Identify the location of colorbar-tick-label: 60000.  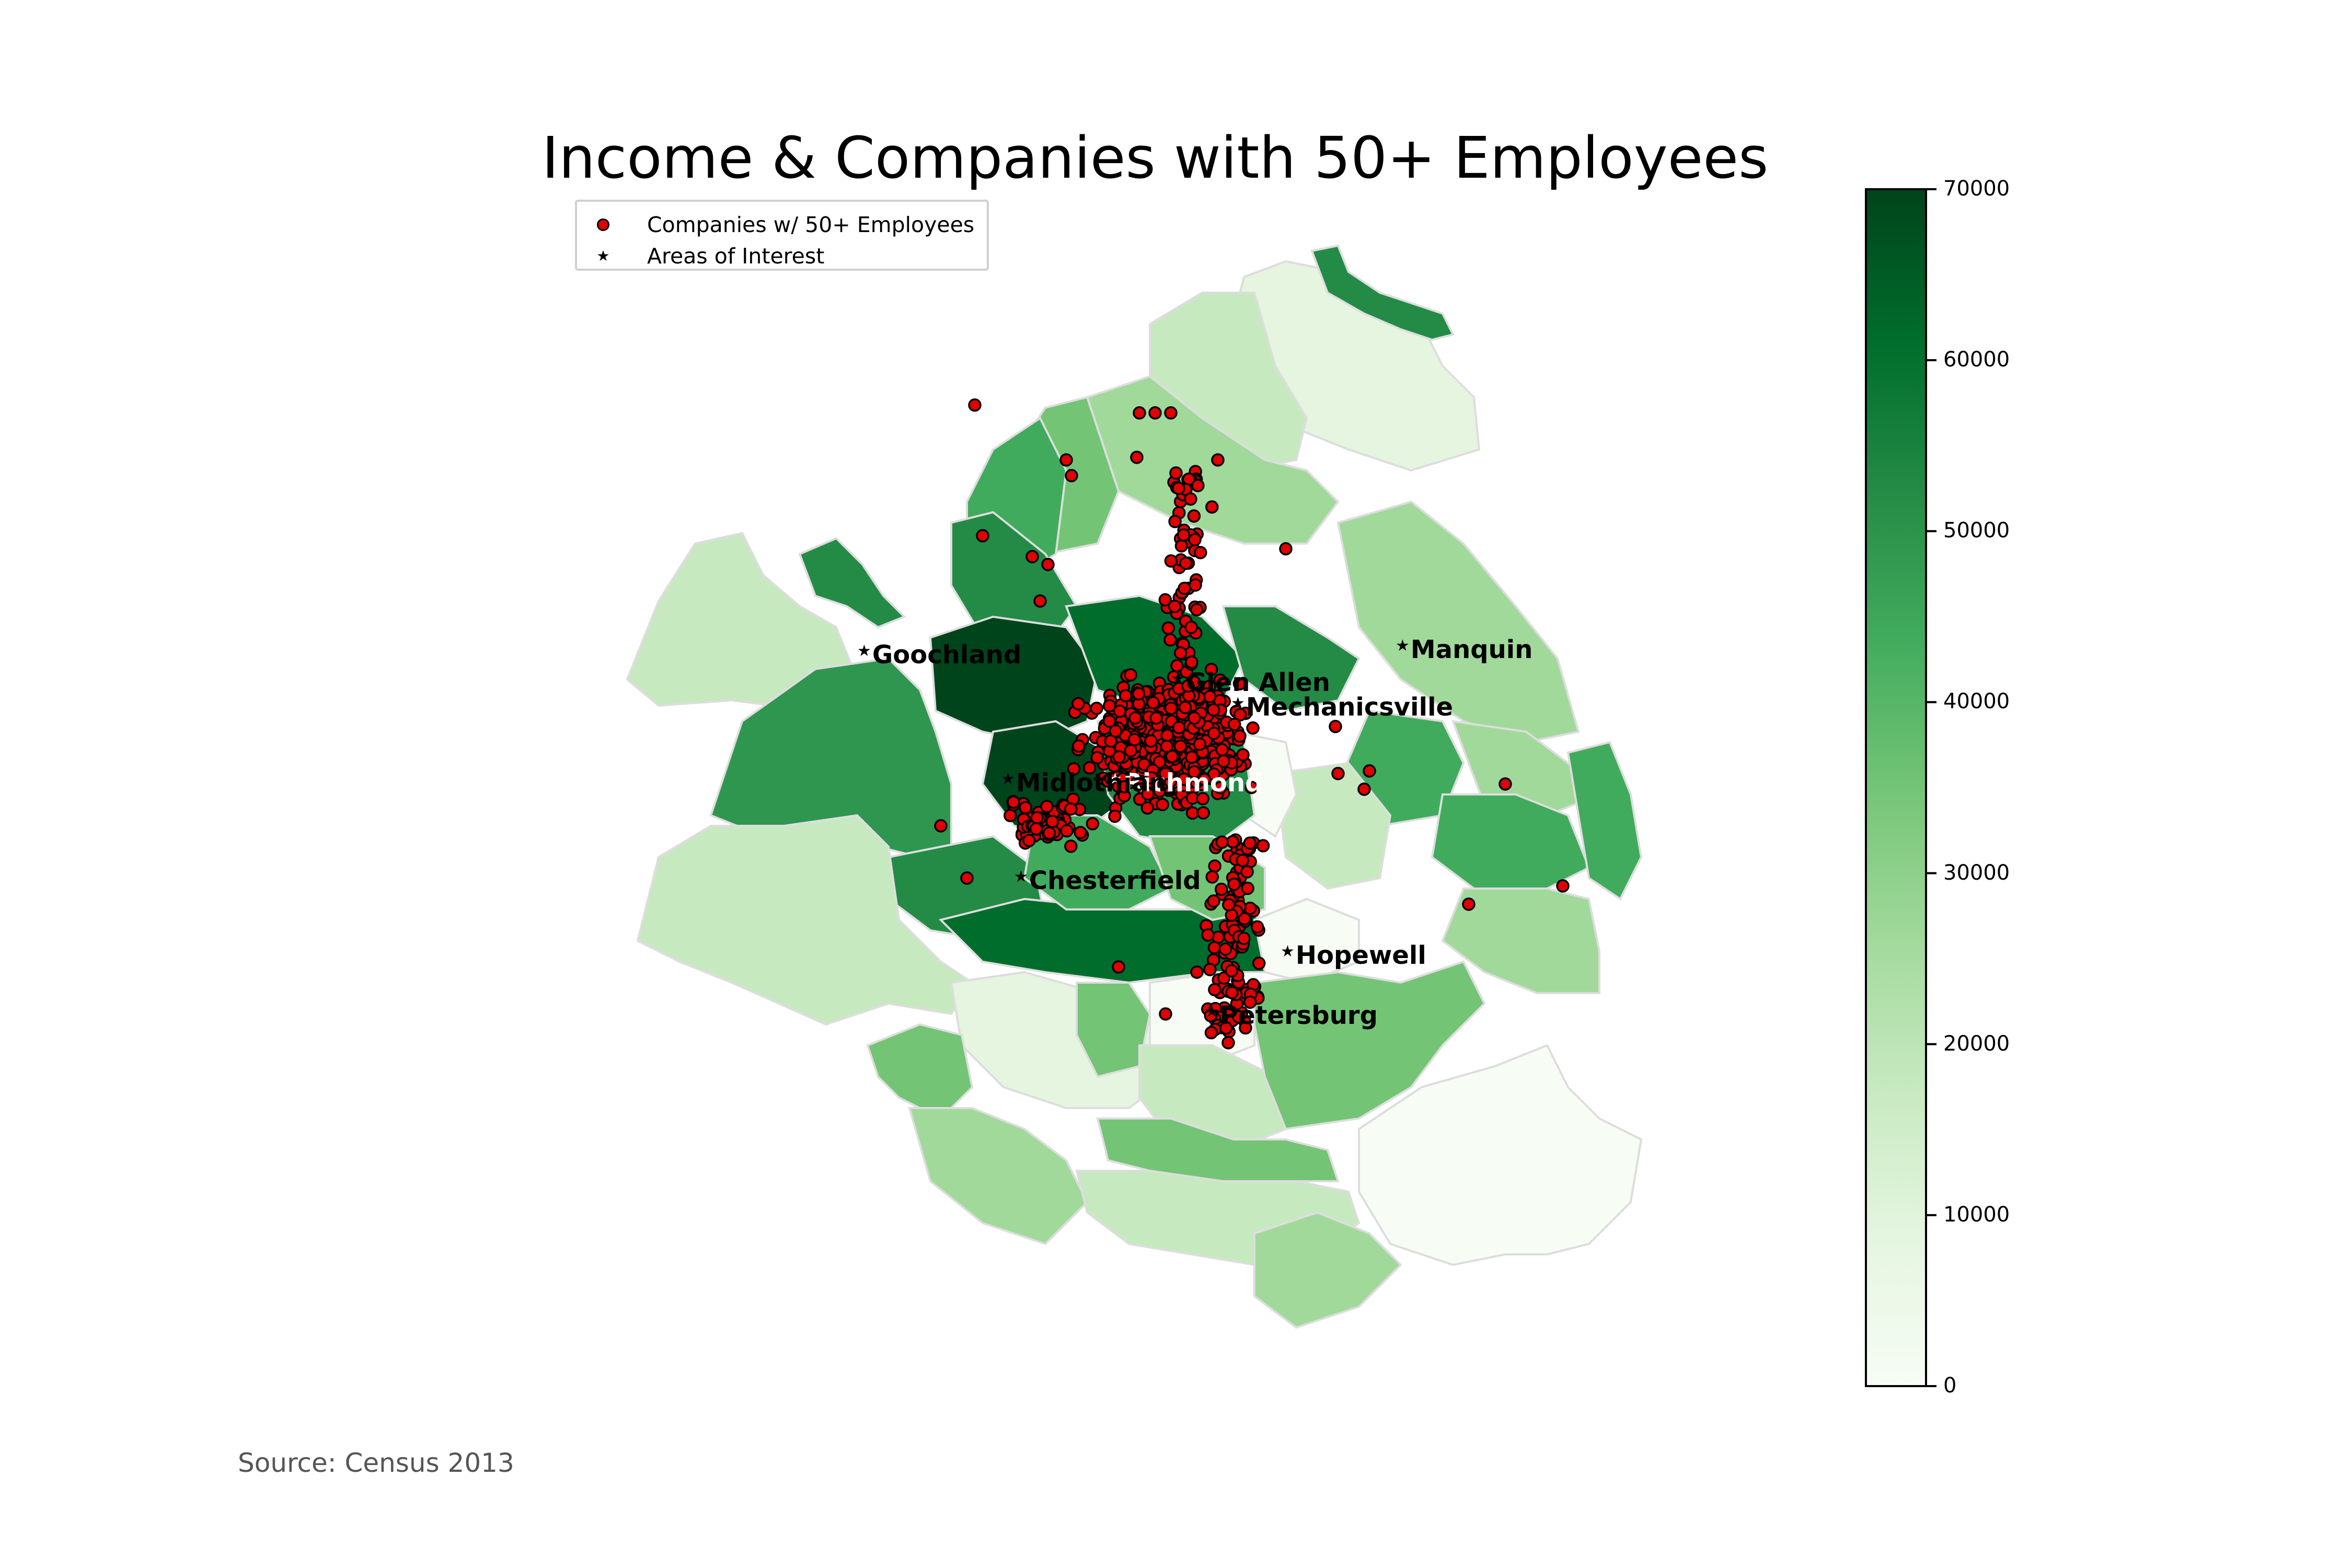
(1976, 360).